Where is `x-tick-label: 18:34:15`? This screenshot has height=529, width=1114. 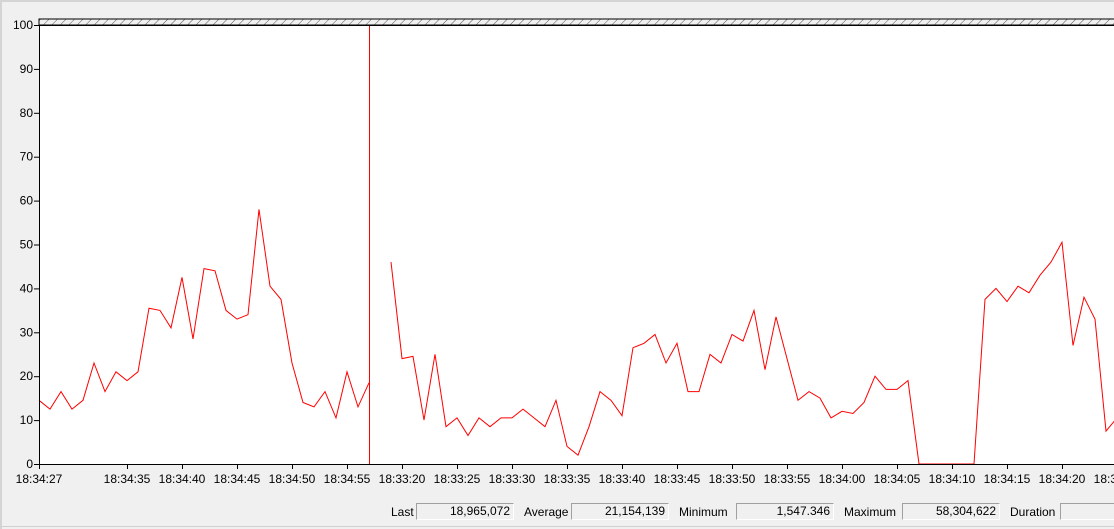
x-tick-label: 18:34:15 is located at coordinates (1007, 479).